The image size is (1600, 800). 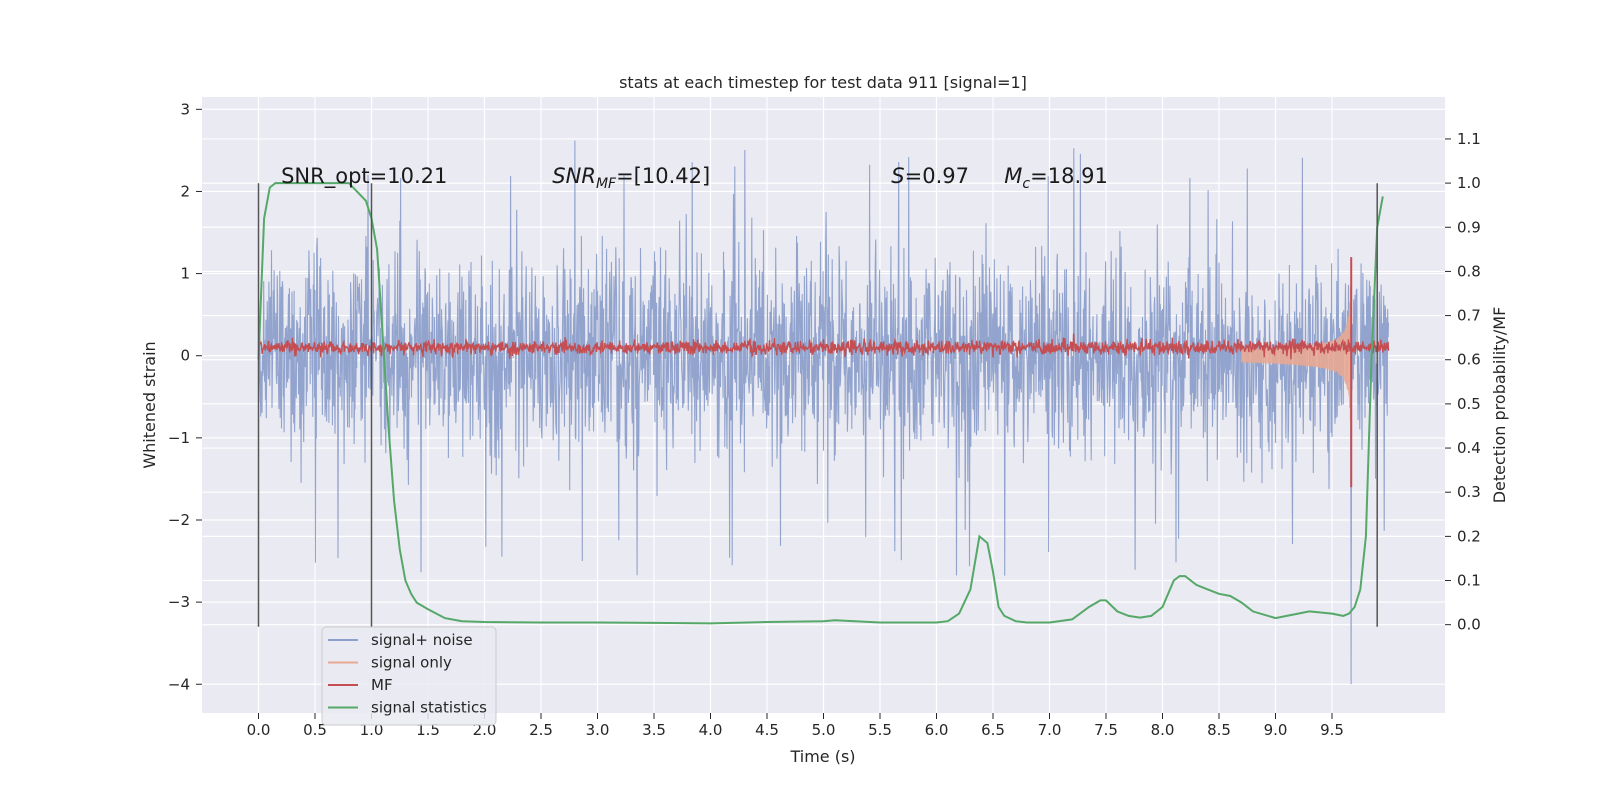 I want to click on y2-tick-label: 0.6, so click(x=1469, y=360).